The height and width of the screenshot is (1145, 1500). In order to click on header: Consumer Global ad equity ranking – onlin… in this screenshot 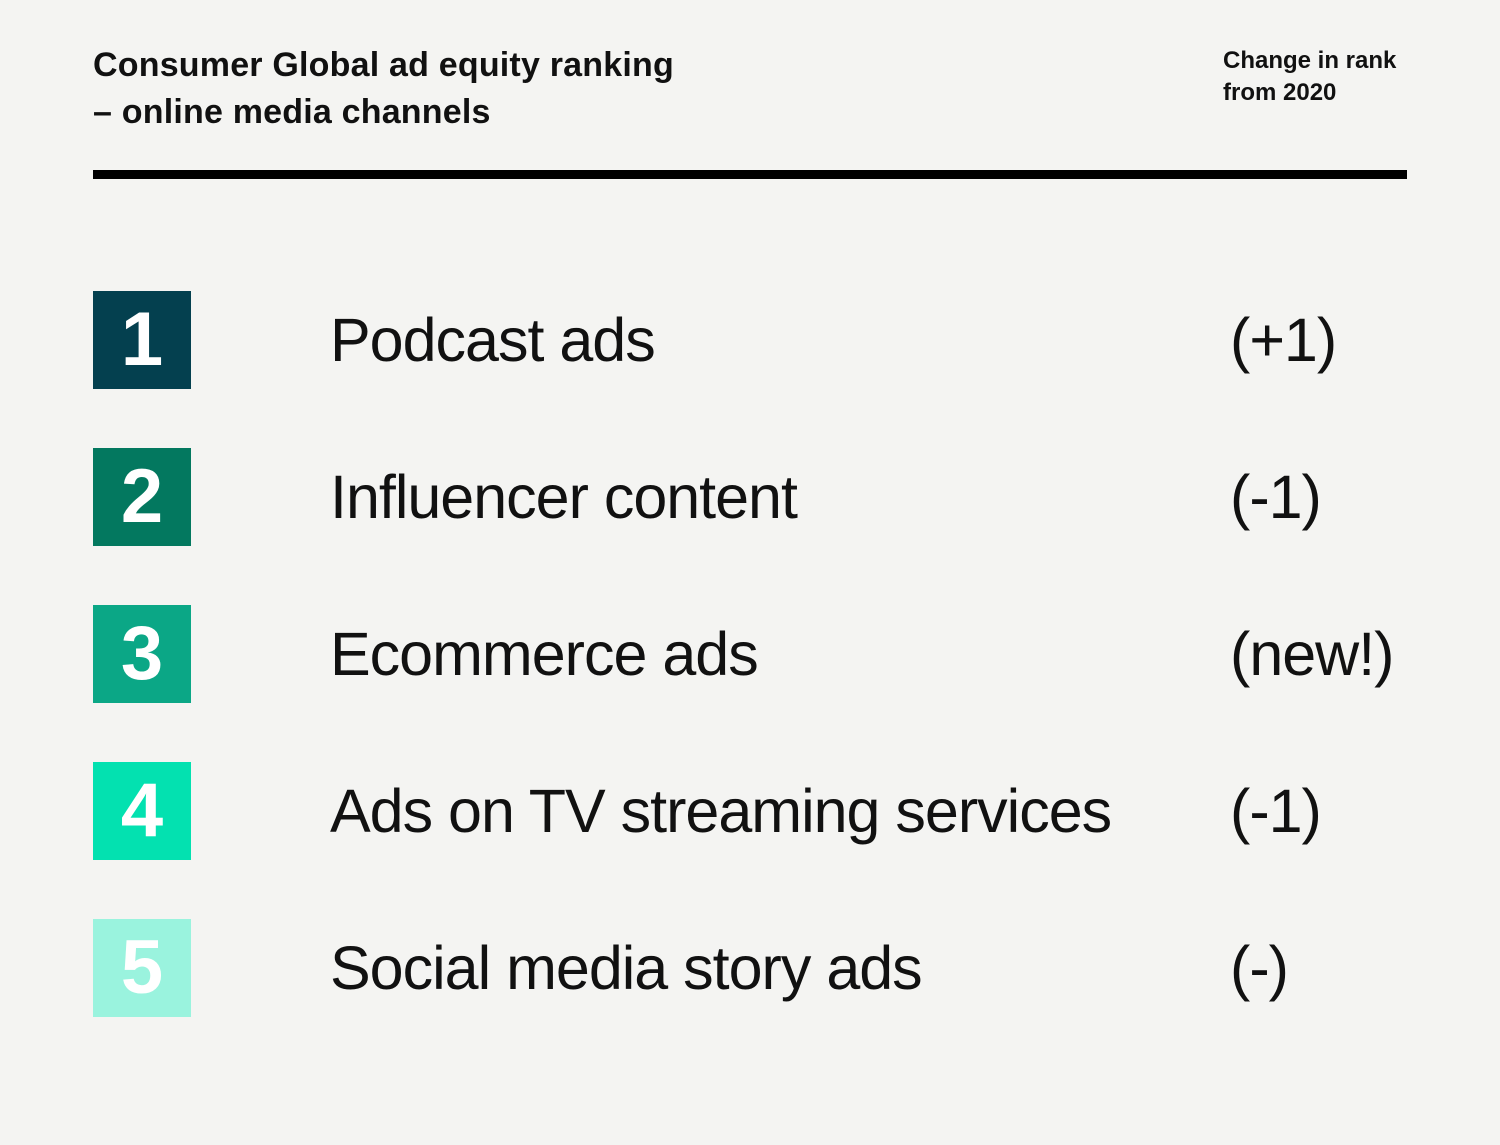, I will do `click(750, 70)`.